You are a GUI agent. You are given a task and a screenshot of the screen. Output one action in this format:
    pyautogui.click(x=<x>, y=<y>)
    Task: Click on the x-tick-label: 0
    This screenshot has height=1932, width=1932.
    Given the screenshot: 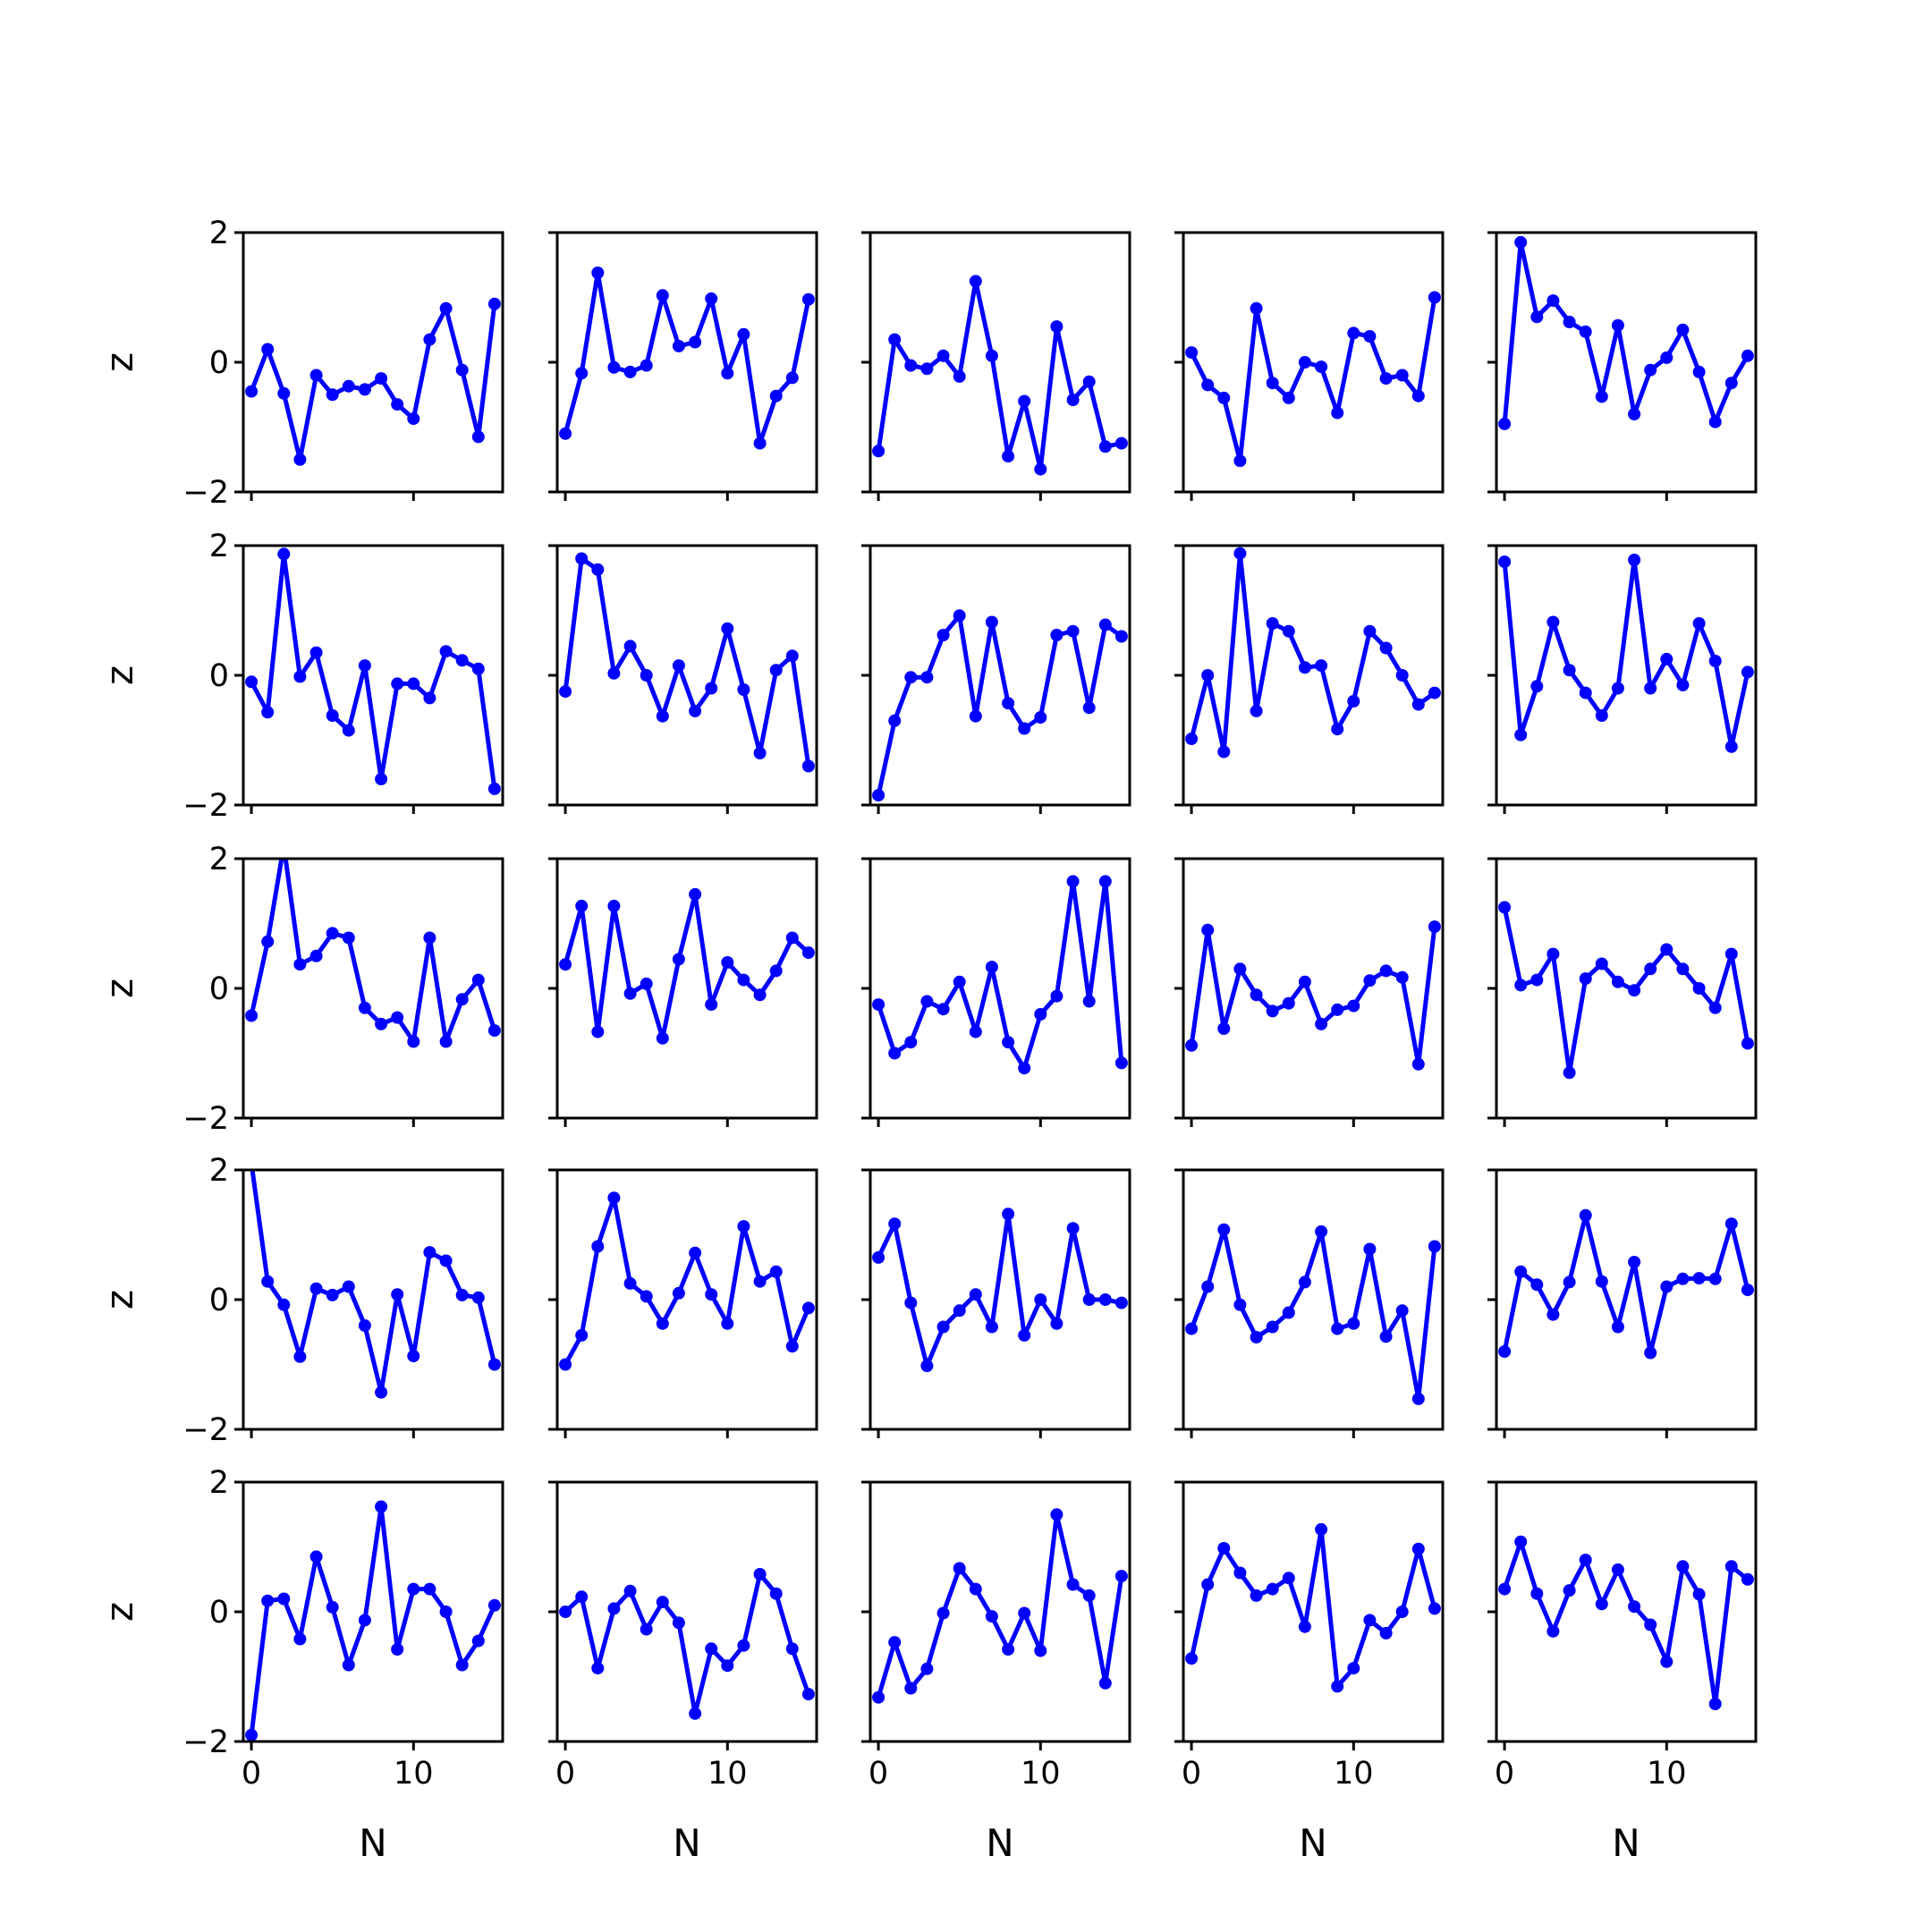 What is the action you would take?
    pyautogui.click(x=1504, y=1774)
    